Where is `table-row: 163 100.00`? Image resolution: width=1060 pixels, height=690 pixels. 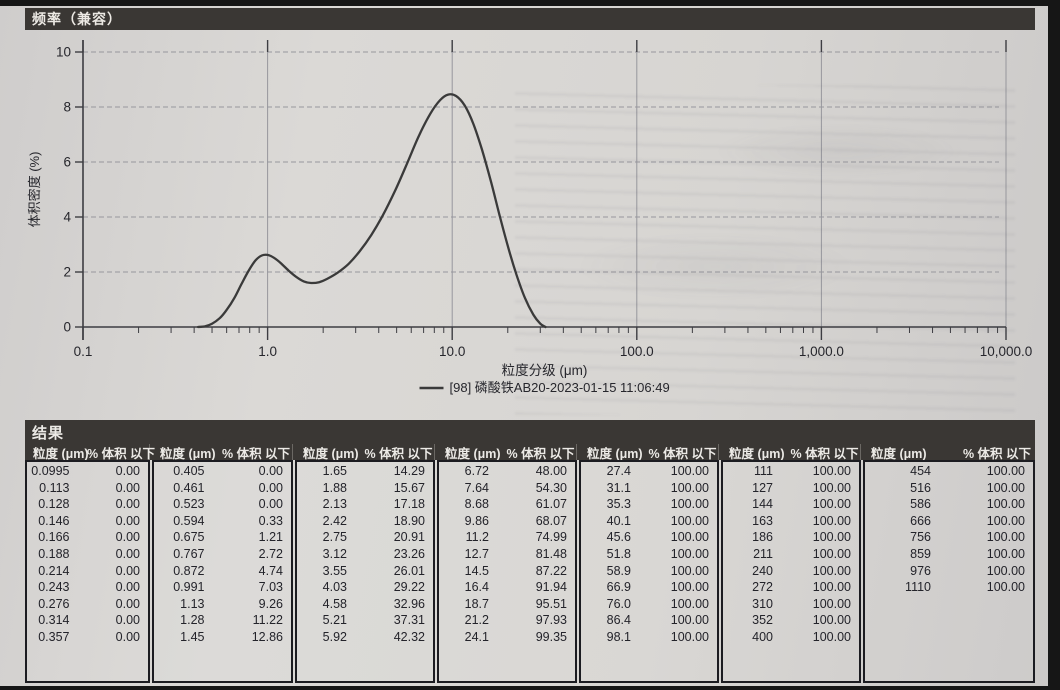 table-row: 163 100.00 is located at coordinates (791, 521).